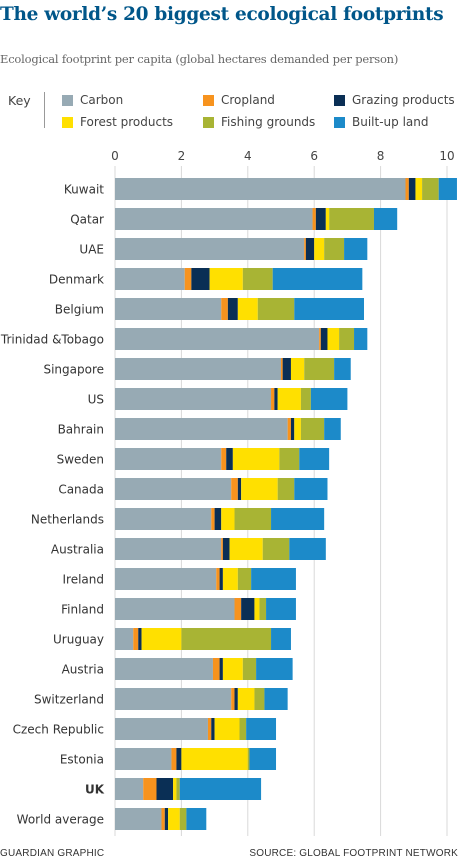  What do you see at coordinates (136, 639) in the screenshot?
I see `bar-uruguay-cropland` at bounding box center [136, 639].